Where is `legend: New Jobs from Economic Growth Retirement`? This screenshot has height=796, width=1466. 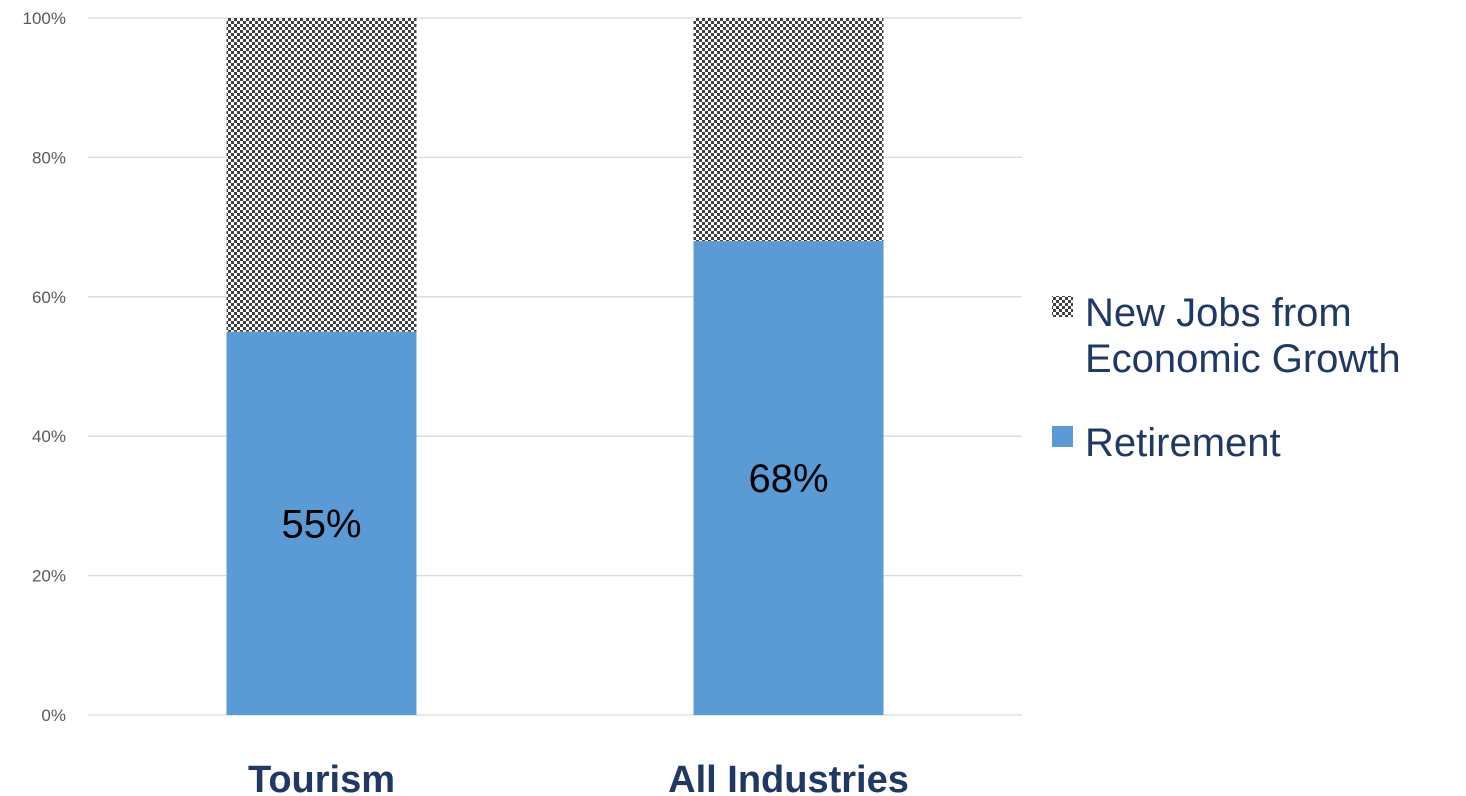
legend: New Jobs from Economic Growth Retirement is located at coordinates (1226, 378).